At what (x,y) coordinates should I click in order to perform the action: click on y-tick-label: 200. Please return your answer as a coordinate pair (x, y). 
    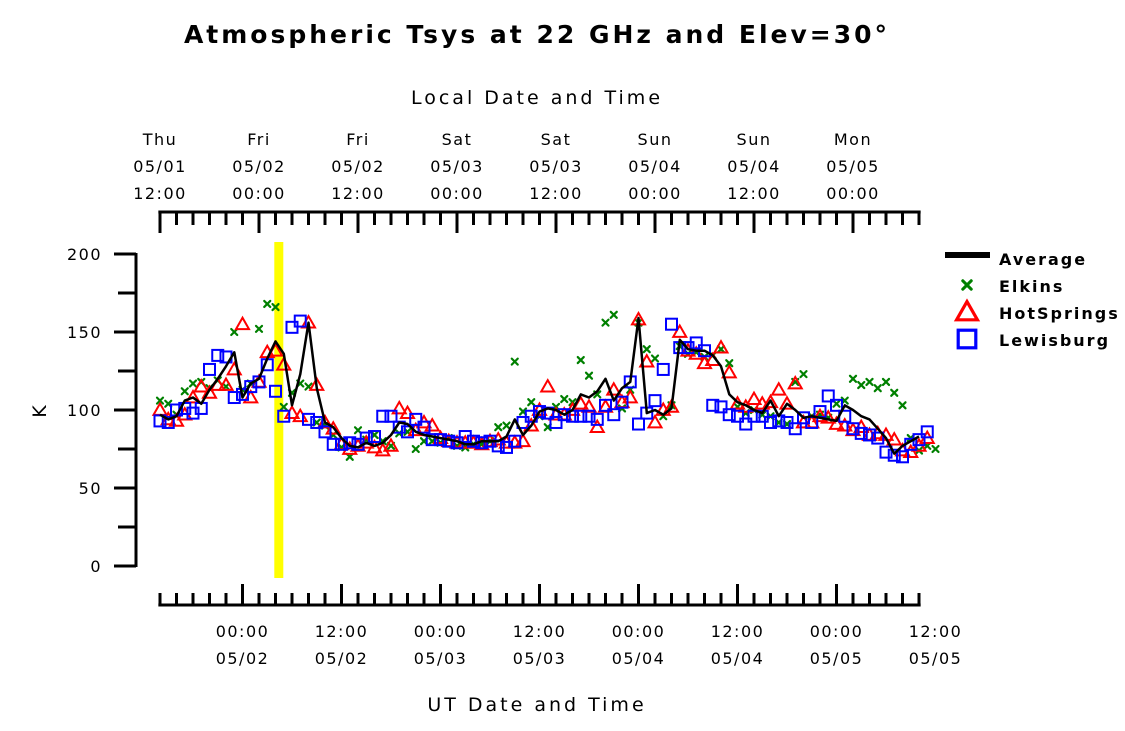
    Looking at the image, I should click on (84, 254).